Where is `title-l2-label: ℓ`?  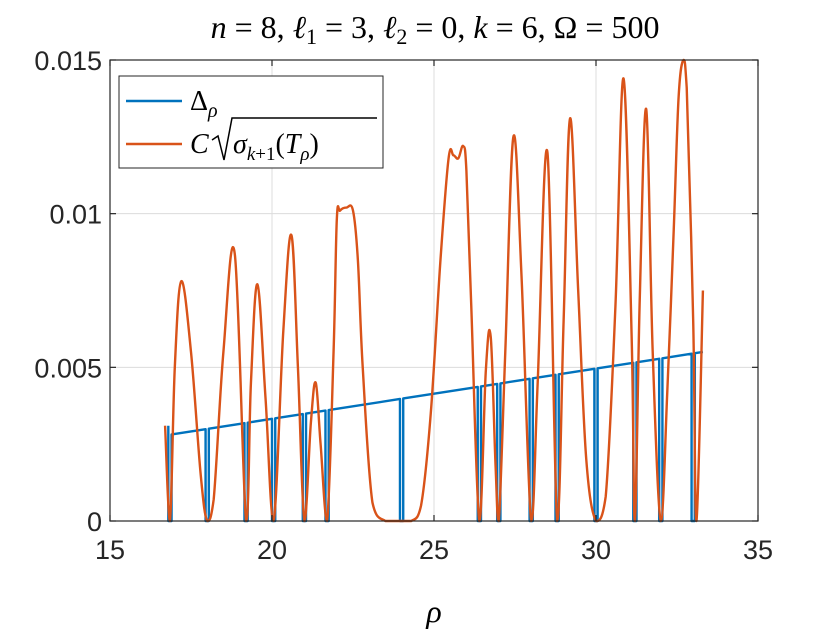
title-l2-label: ℓ is located at coordinates (390, 27).